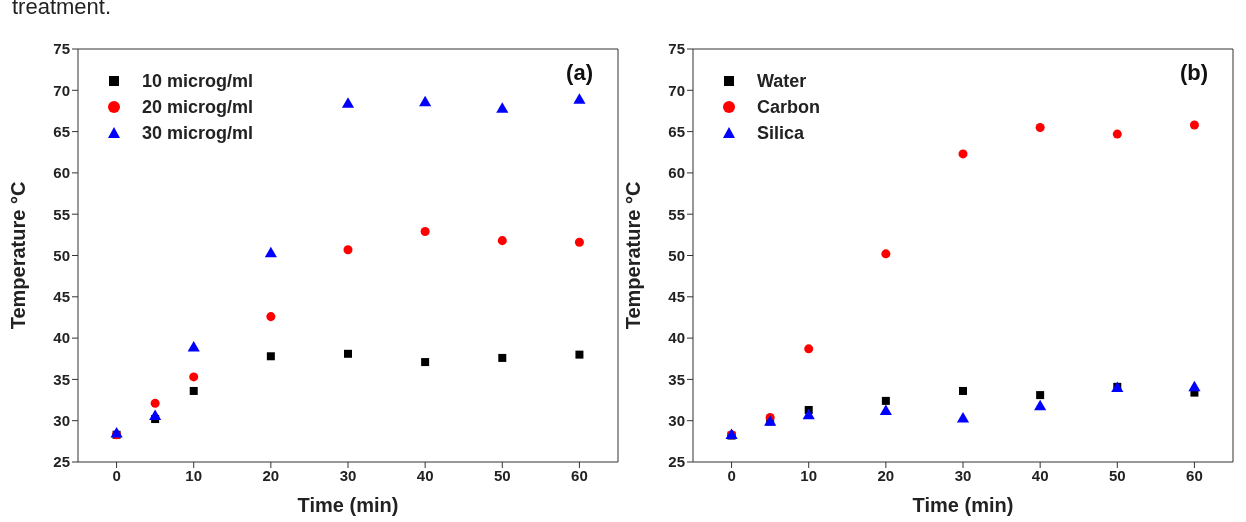  I want to click on legend-label: 30 microg/ml, so click(198, 133).